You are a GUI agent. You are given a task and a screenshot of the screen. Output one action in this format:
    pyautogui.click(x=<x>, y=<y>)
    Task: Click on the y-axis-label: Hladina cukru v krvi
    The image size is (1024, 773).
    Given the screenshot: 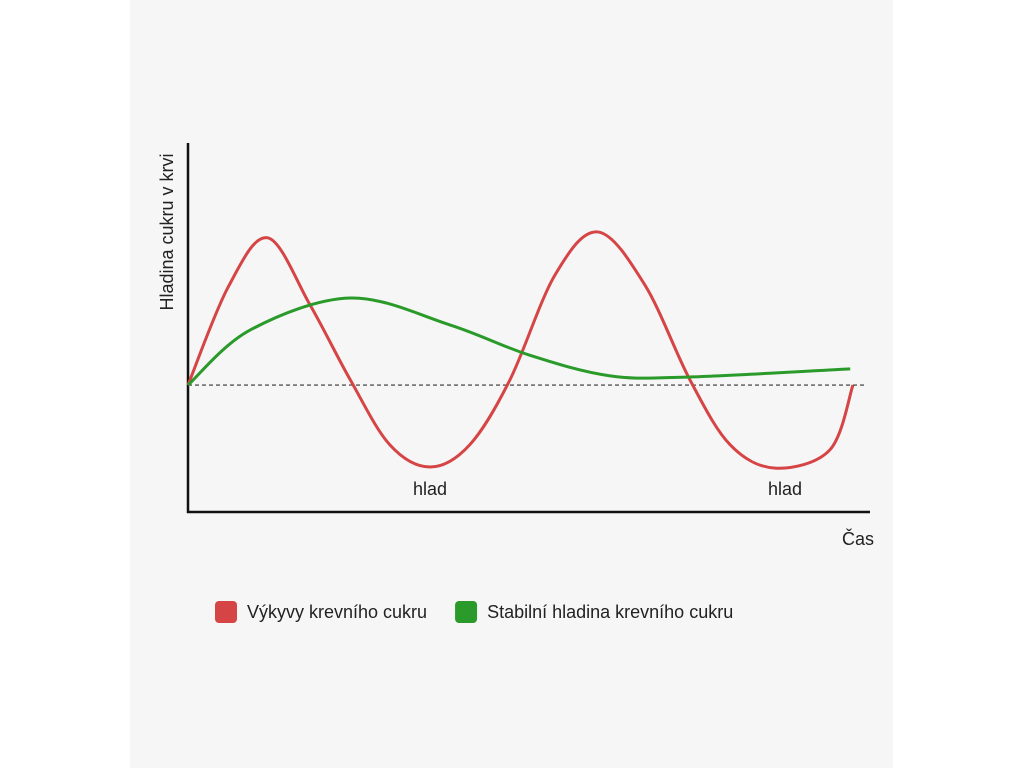 What is the action you would take?
    pyautogui.click(x=167, y=231)
    